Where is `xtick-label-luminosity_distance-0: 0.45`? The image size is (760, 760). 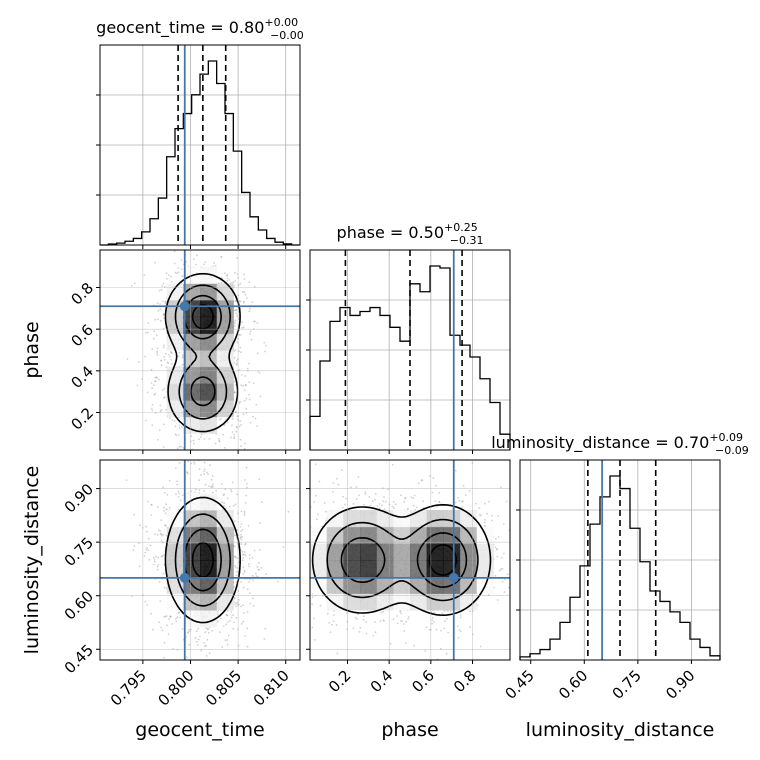 xtick-label-luminosity_distance-0: 0.45 is located at coordinates (519, 684).